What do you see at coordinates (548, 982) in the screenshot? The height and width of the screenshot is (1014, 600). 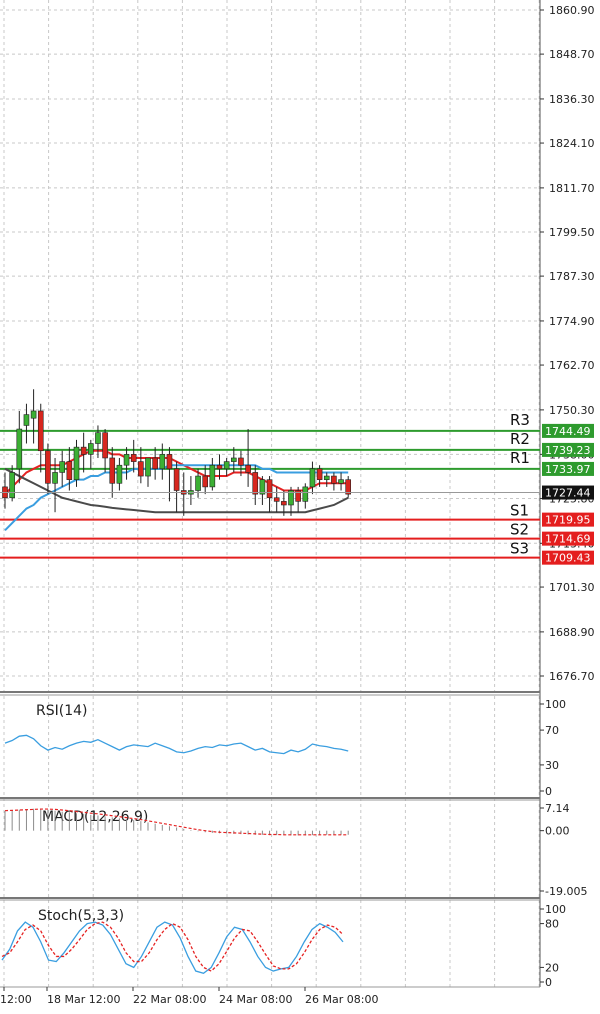 I see `stoch-tick-label: 0` at bounding box center [548, 982].